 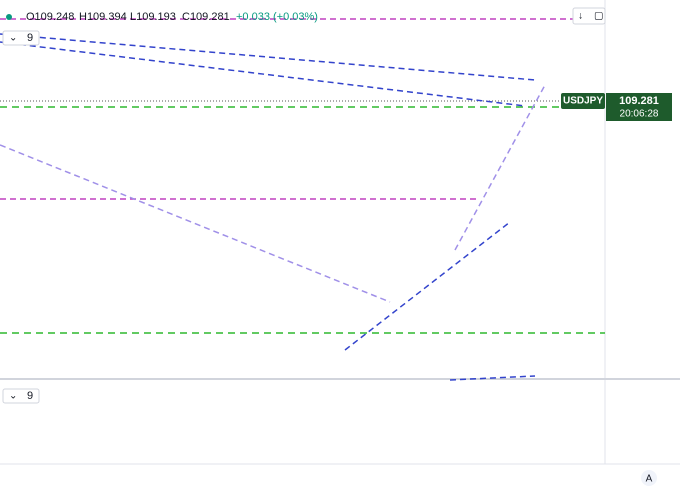 What do you see at coordinates (580, 16) in the screenshot?
I see `download-icon: ↓` at bounding box center [580, 16].